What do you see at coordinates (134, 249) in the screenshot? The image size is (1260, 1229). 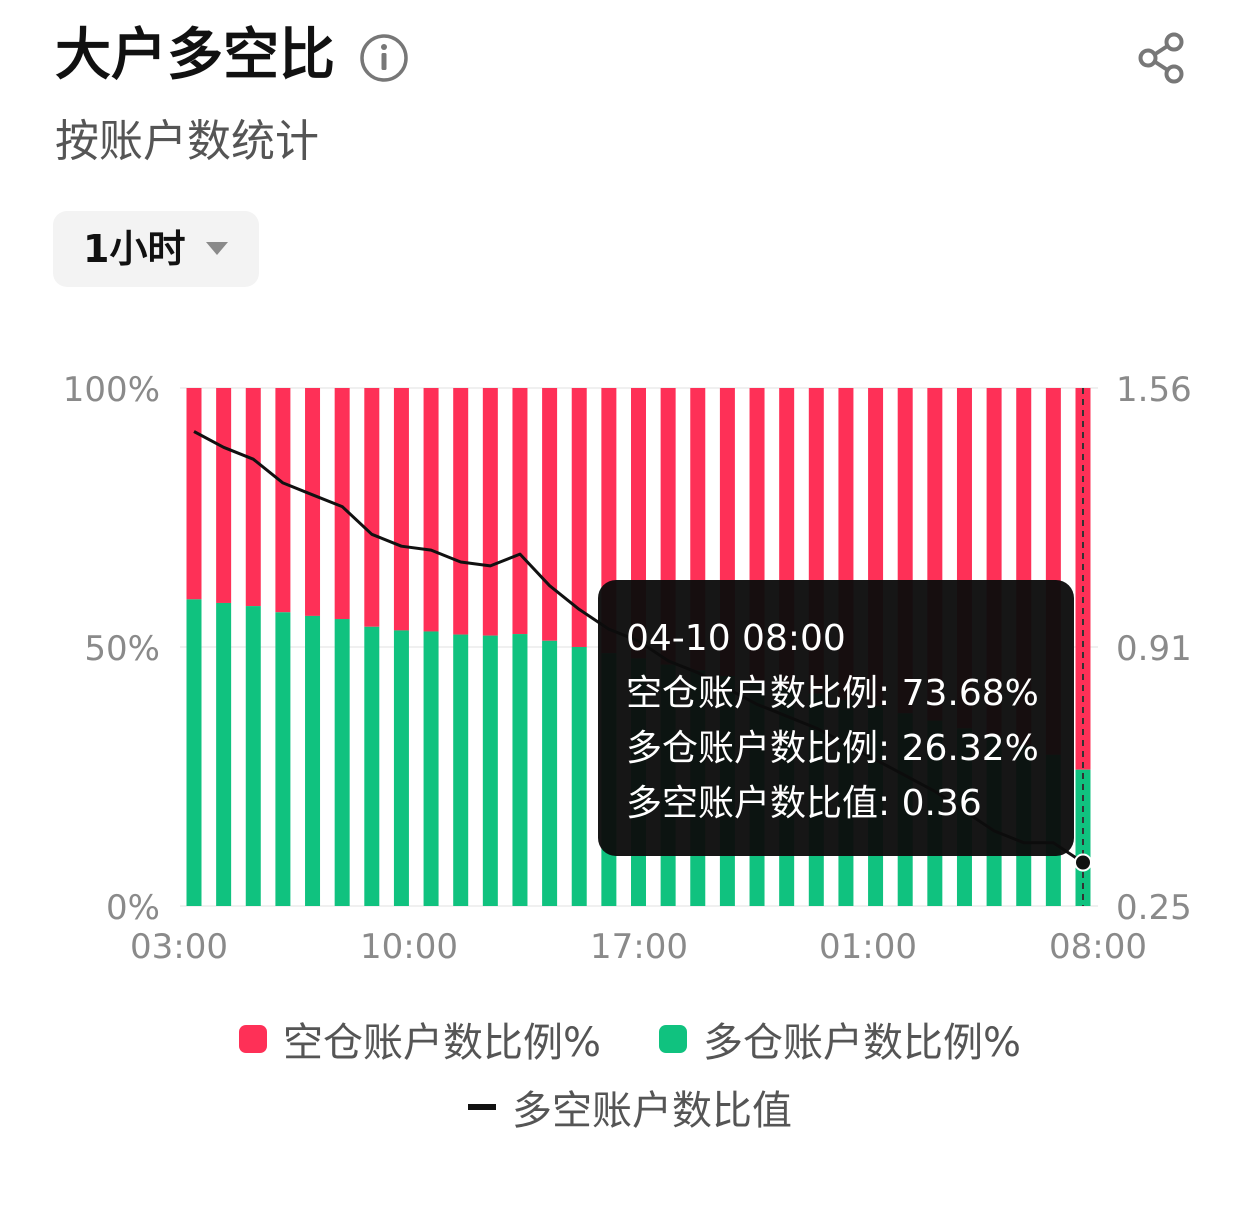 I see `interval-label: 1小时` at bounding box center [134, 249].